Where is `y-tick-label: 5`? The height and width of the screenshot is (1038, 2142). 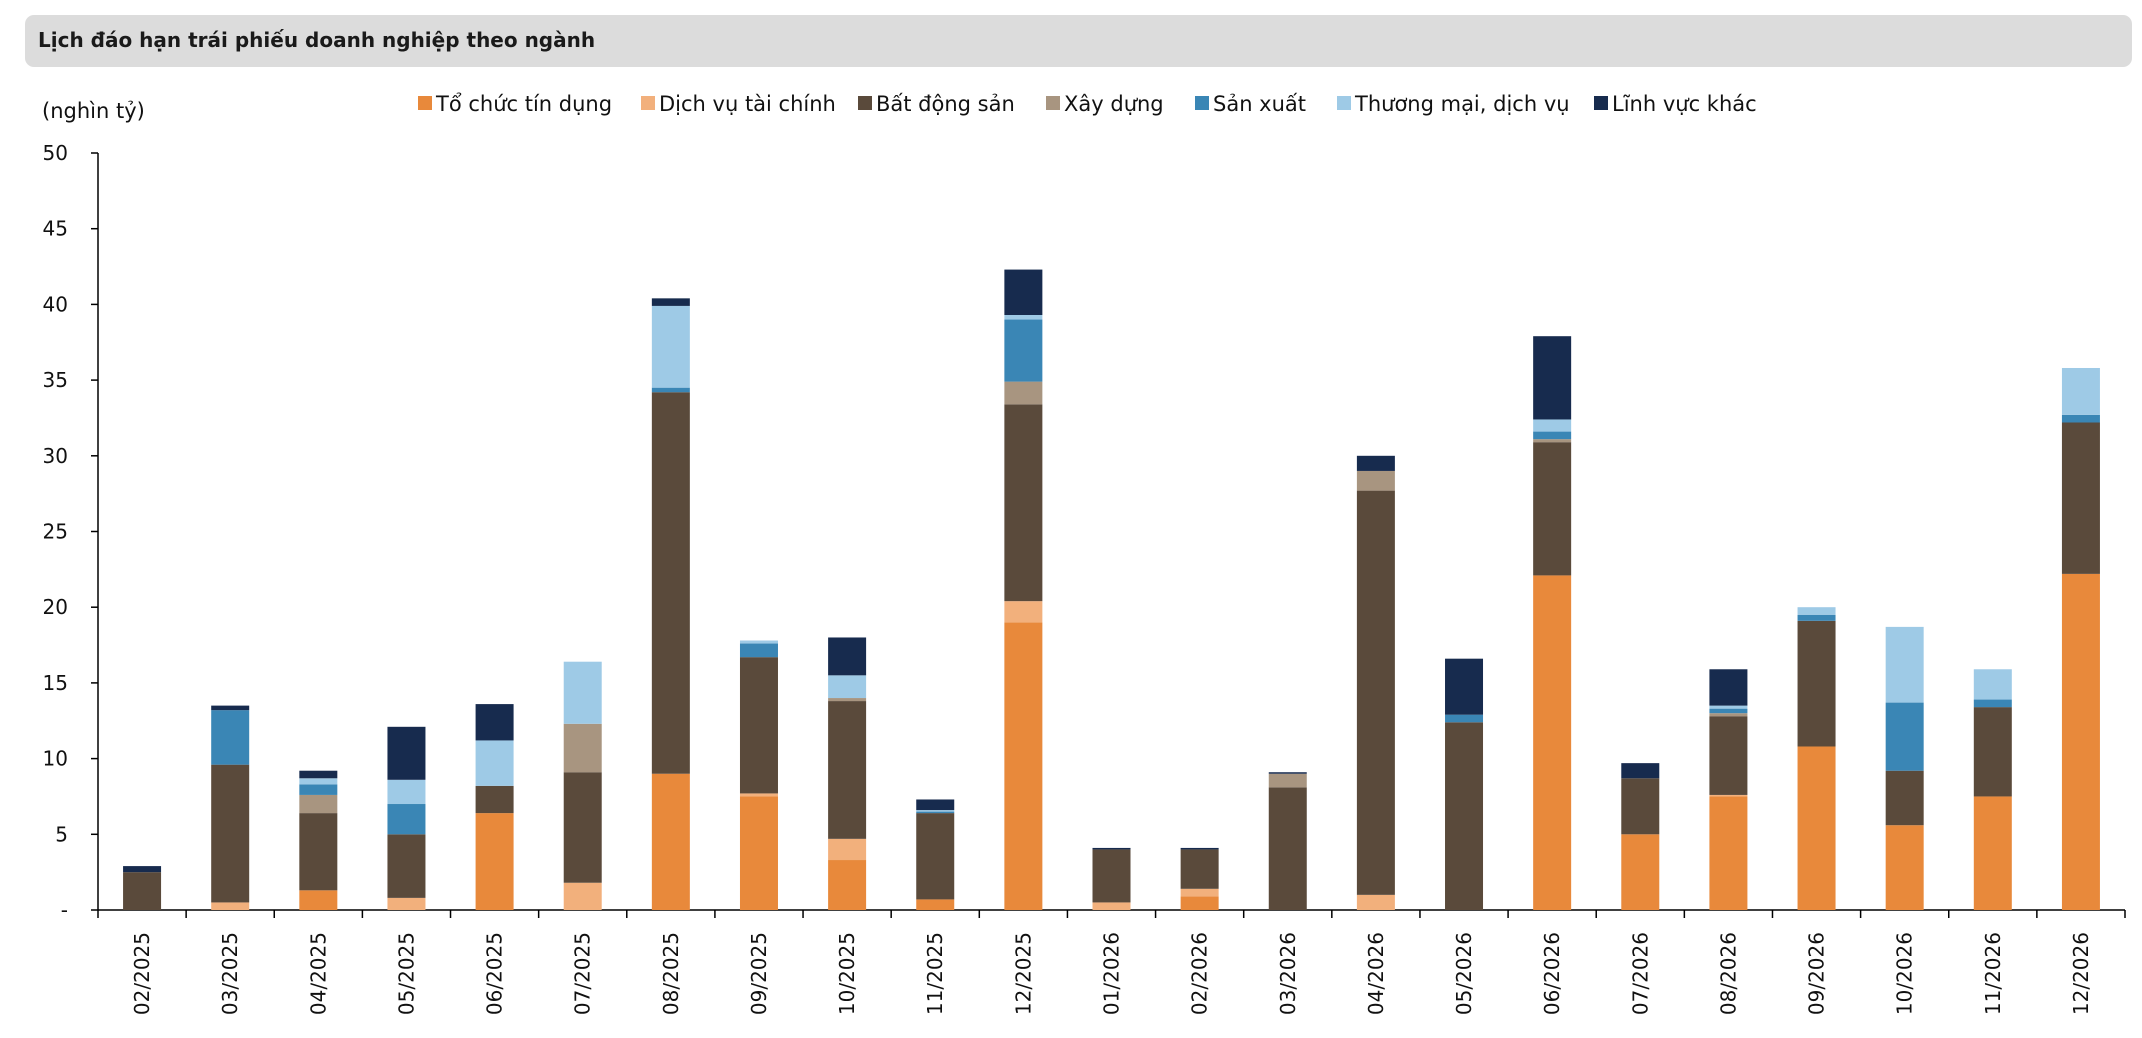 y-tick-label: 5 is located at coordinates (61, 834).